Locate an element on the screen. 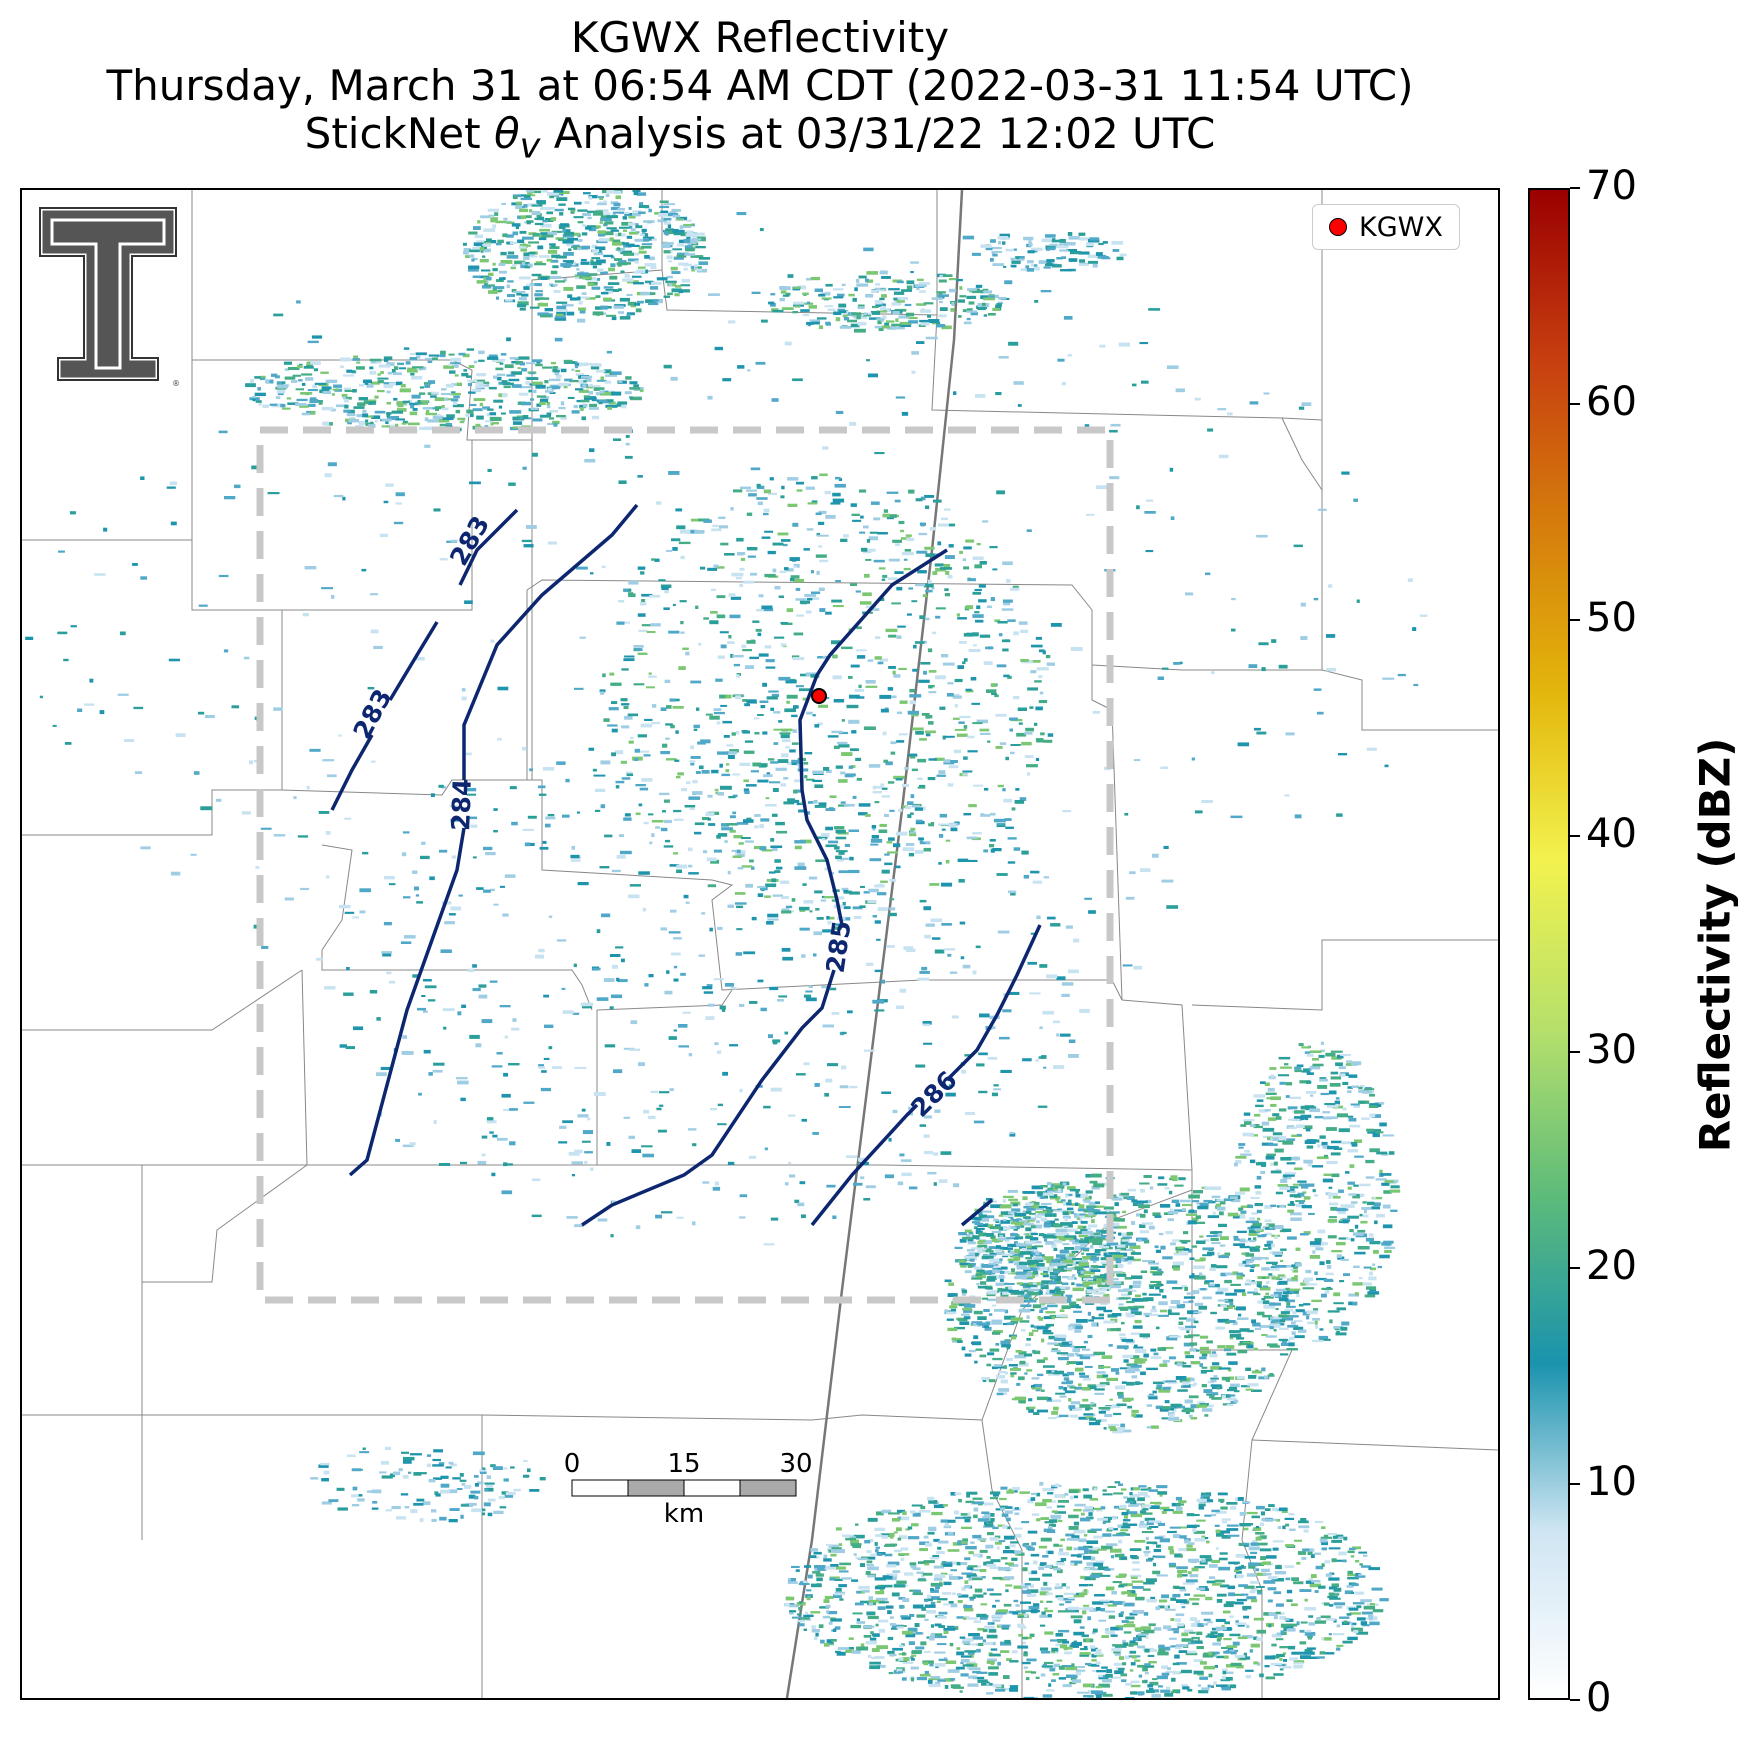  contour-286-fragment is located at coordinates (977, 1212).